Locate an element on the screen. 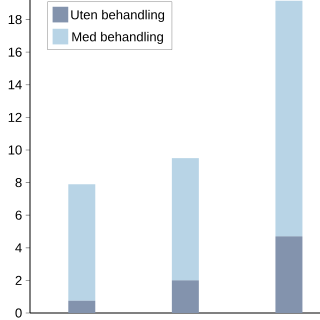  y-tick-label: 18 is located at coordinates (15, 19).